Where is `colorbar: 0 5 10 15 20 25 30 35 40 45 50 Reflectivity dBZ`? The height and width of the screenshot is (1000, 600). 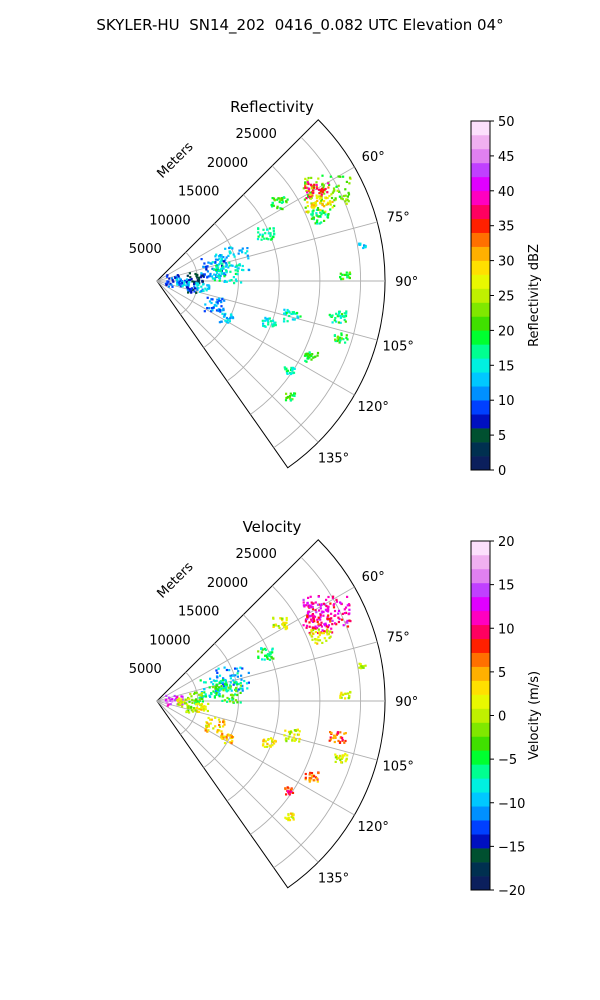 colorbar: 0 5 10 15 20 25 30 35 40 45 50 Reflectivity dBZ is located at coordinates (506, 297).